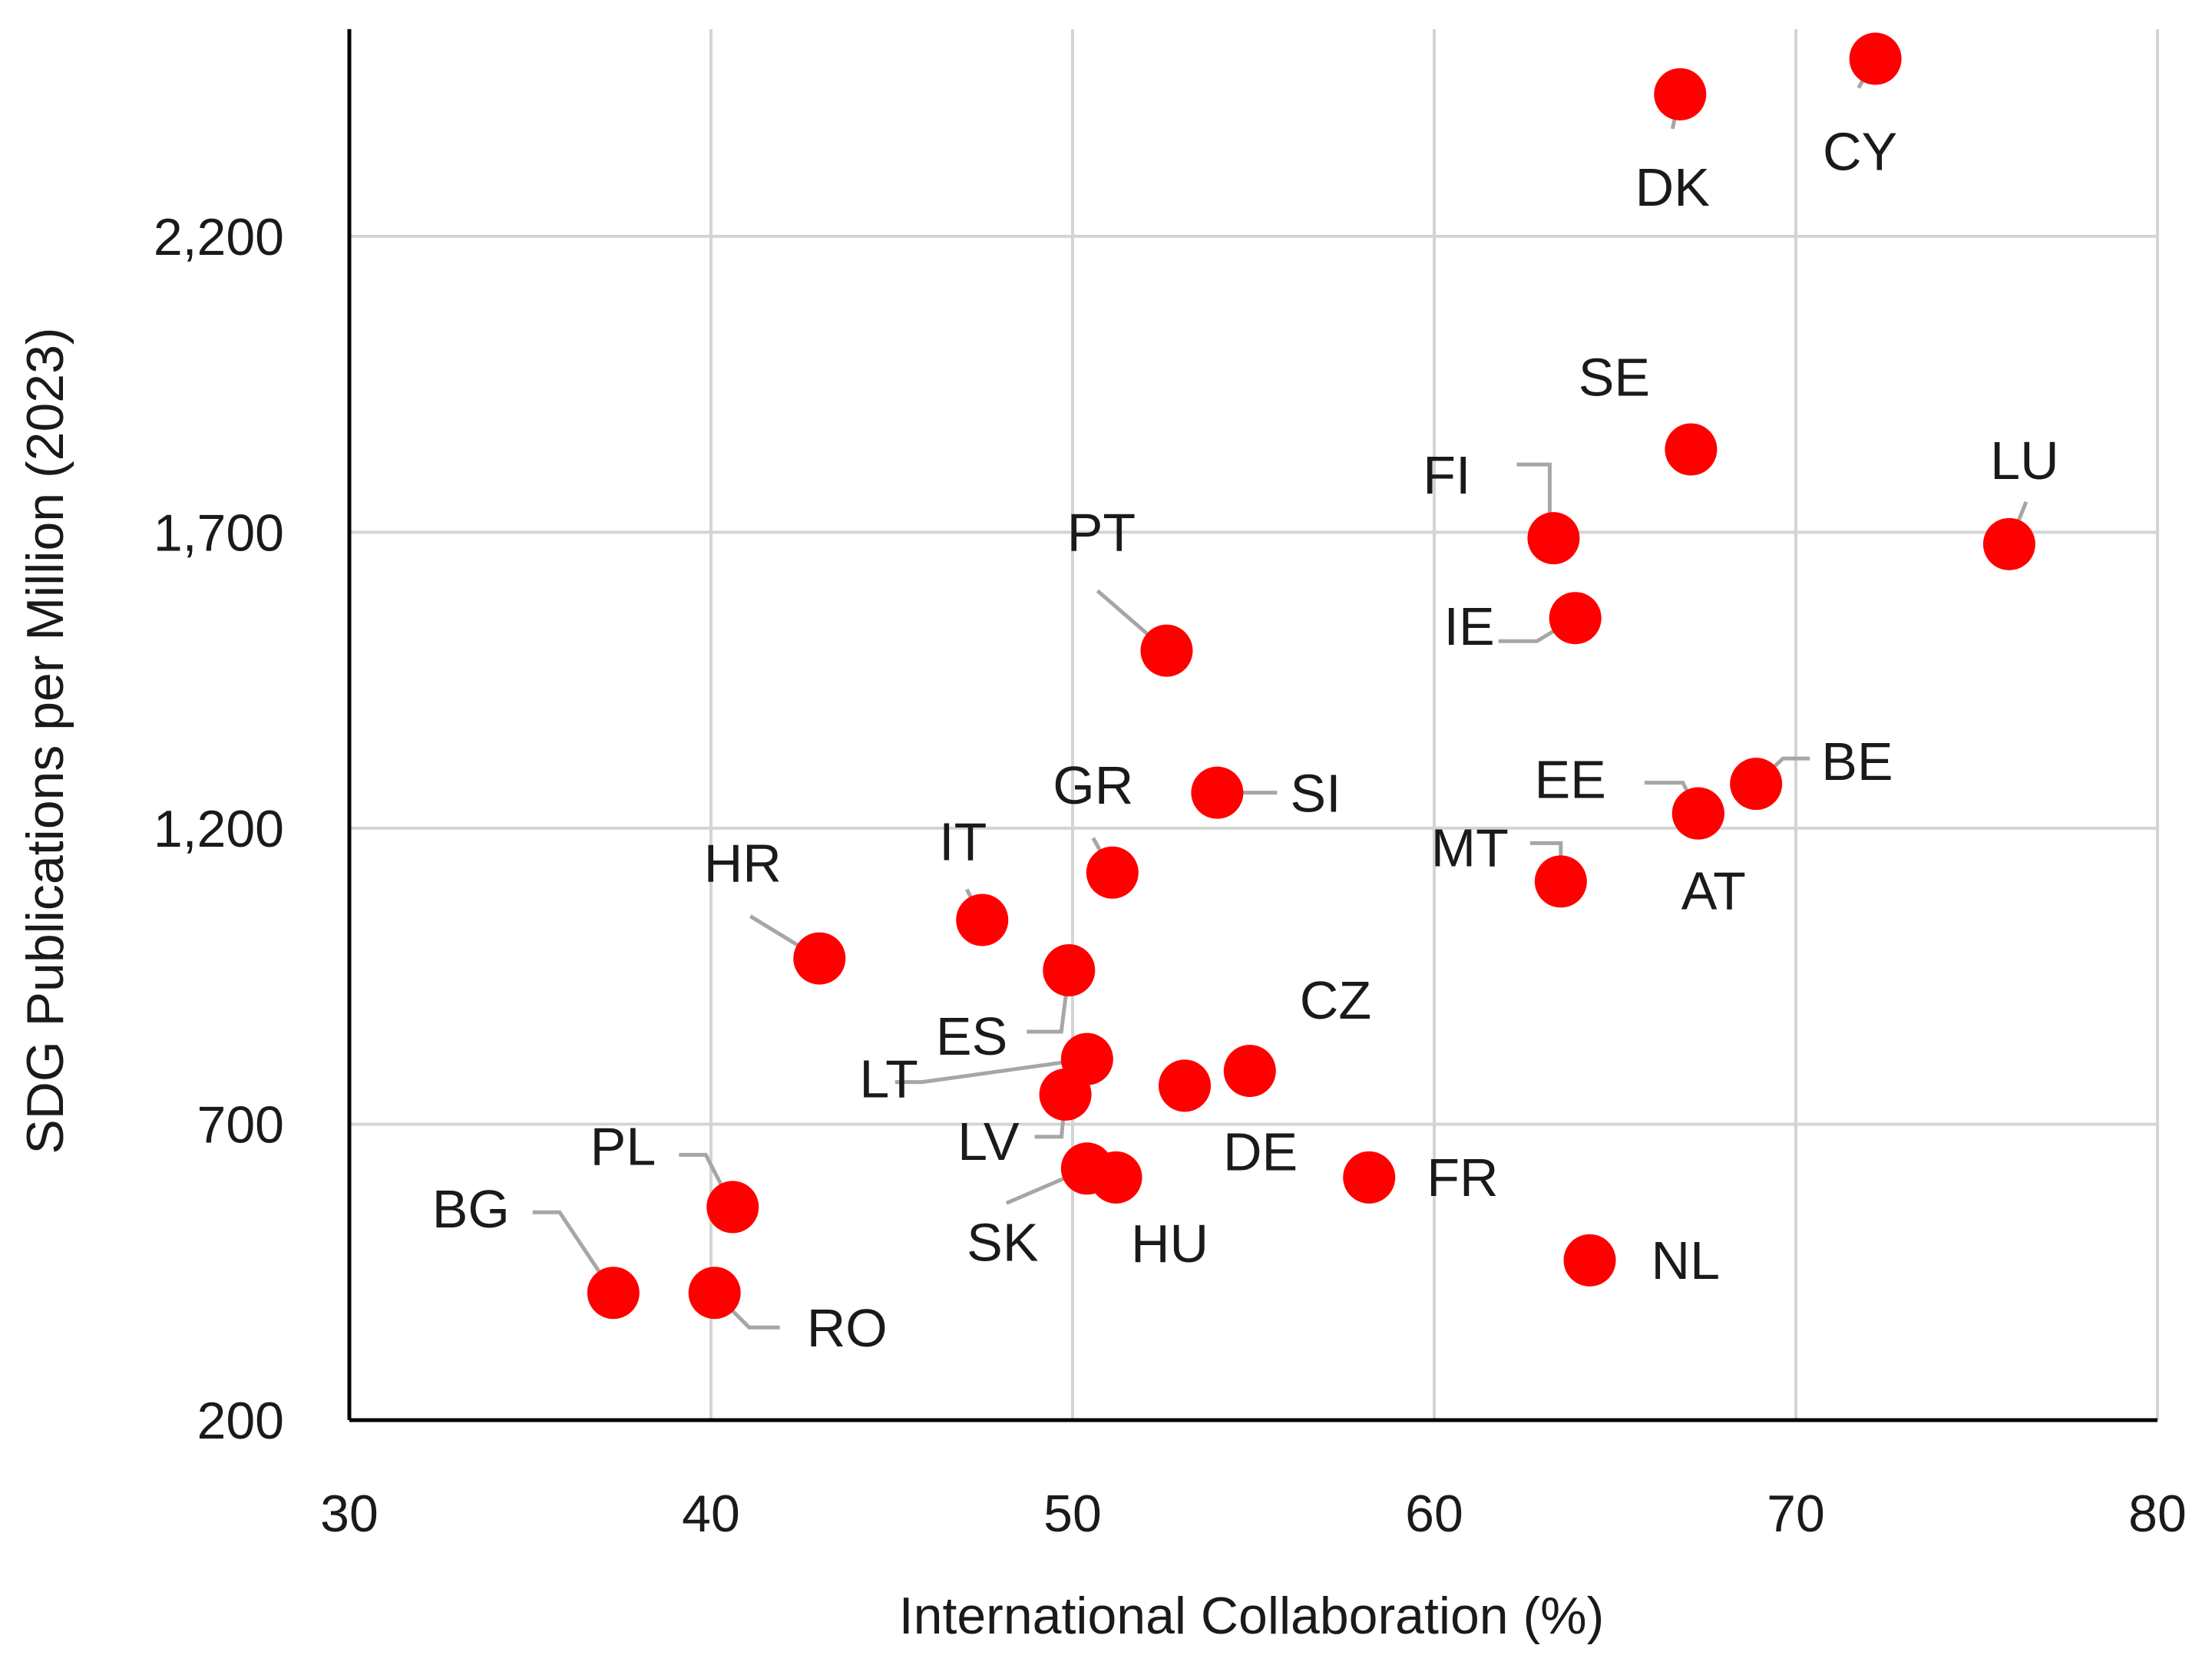  What do you see at coordinates (219, 829) in the screenshot?
I see `y-tick-label: 1,200` at bounding box center [219, 829].